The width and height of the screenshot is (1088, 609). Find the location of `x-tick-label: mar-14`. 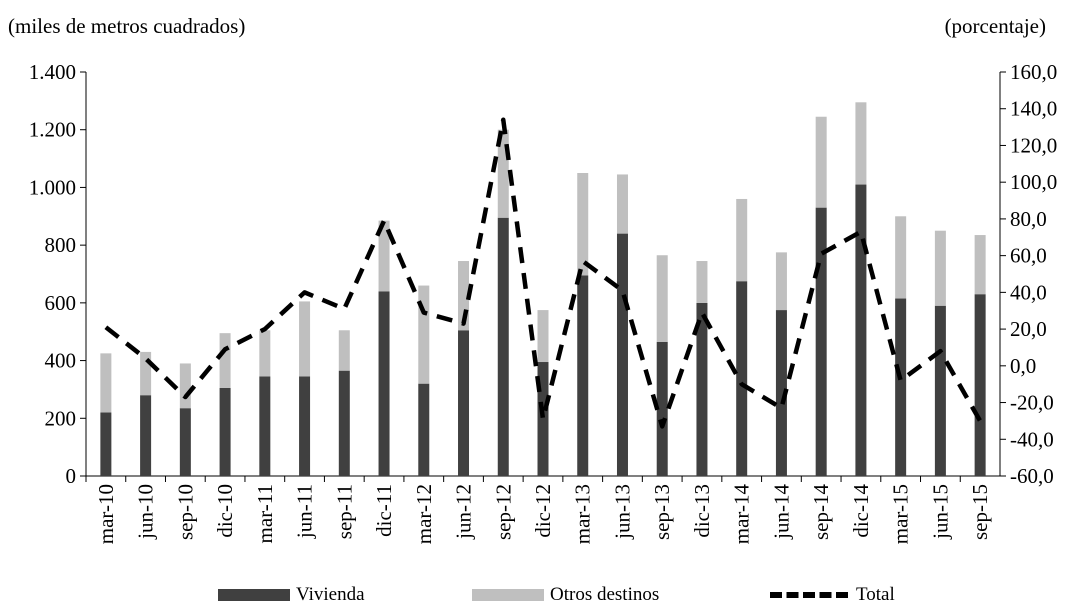

x-tick-label: mar-14 is located at coordinates (742, 514).